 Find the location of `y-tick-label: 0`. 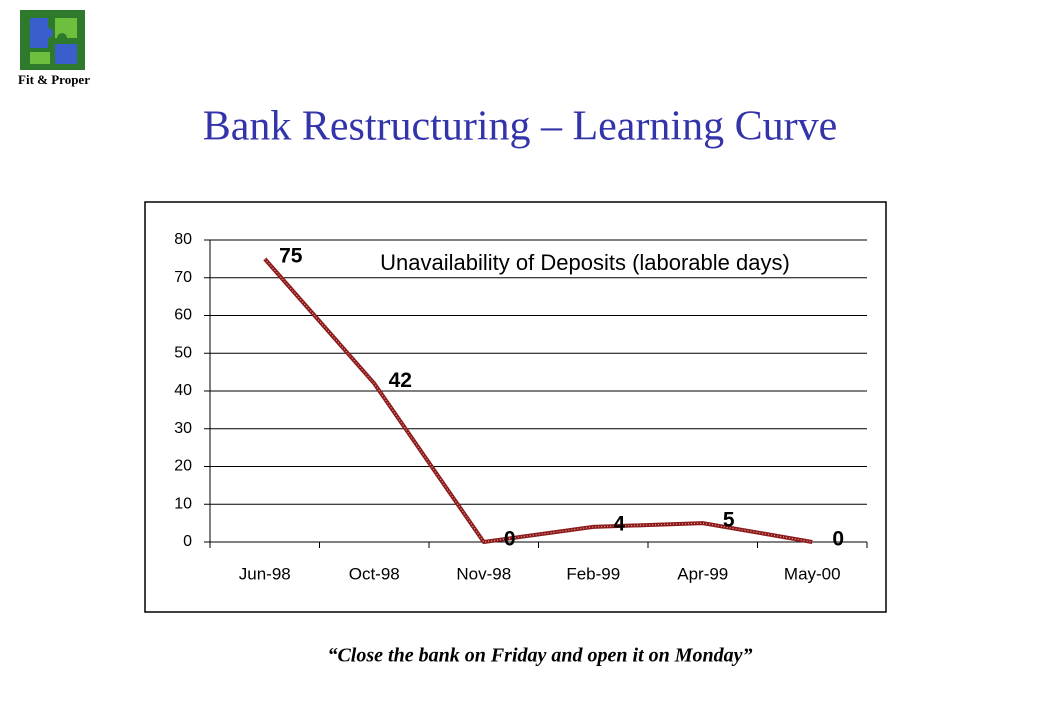

y-tick-label: 0 is located at coordinates (187, 541).